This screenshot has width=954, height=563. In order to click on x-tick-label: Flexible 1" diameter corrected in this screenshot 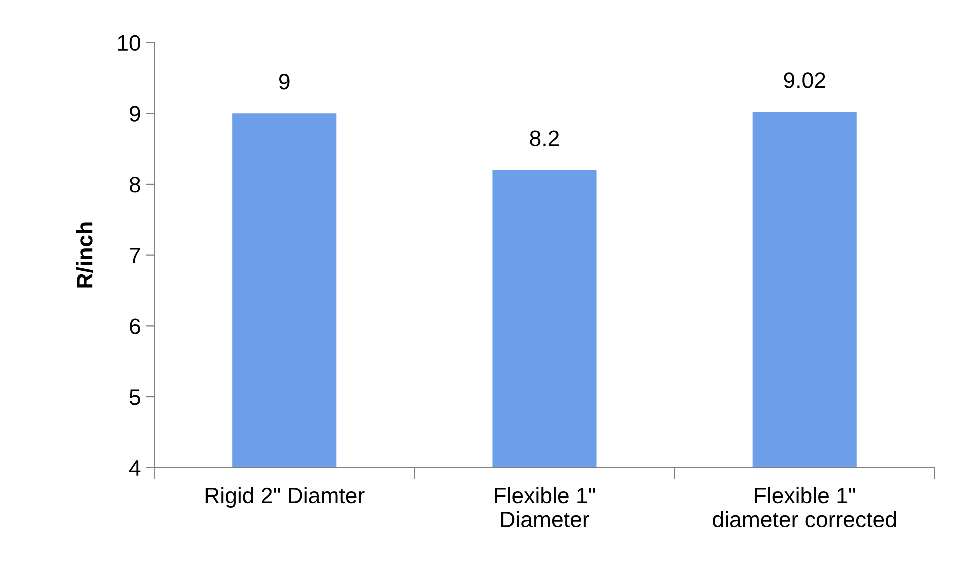, I will do `click(804, 507)`.